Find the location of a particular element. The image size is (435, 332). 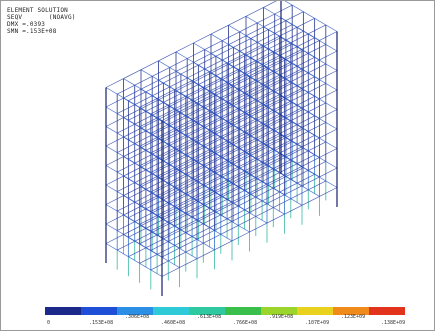

legend-label-9: .138E+09 is located at coordinates (393, 323).